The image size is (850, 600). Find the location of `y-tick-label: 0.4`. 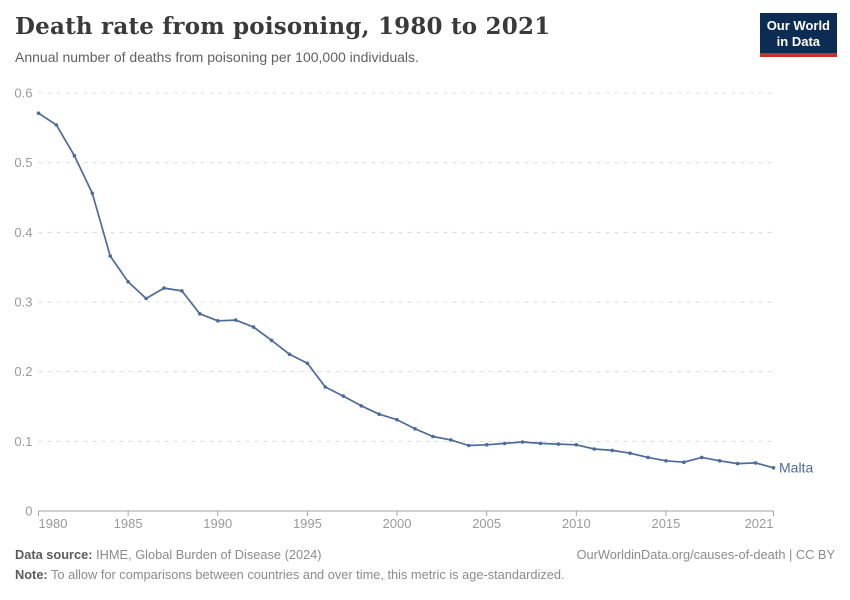

y-tick-label: 0.4 is located at coordinates (23, 232).